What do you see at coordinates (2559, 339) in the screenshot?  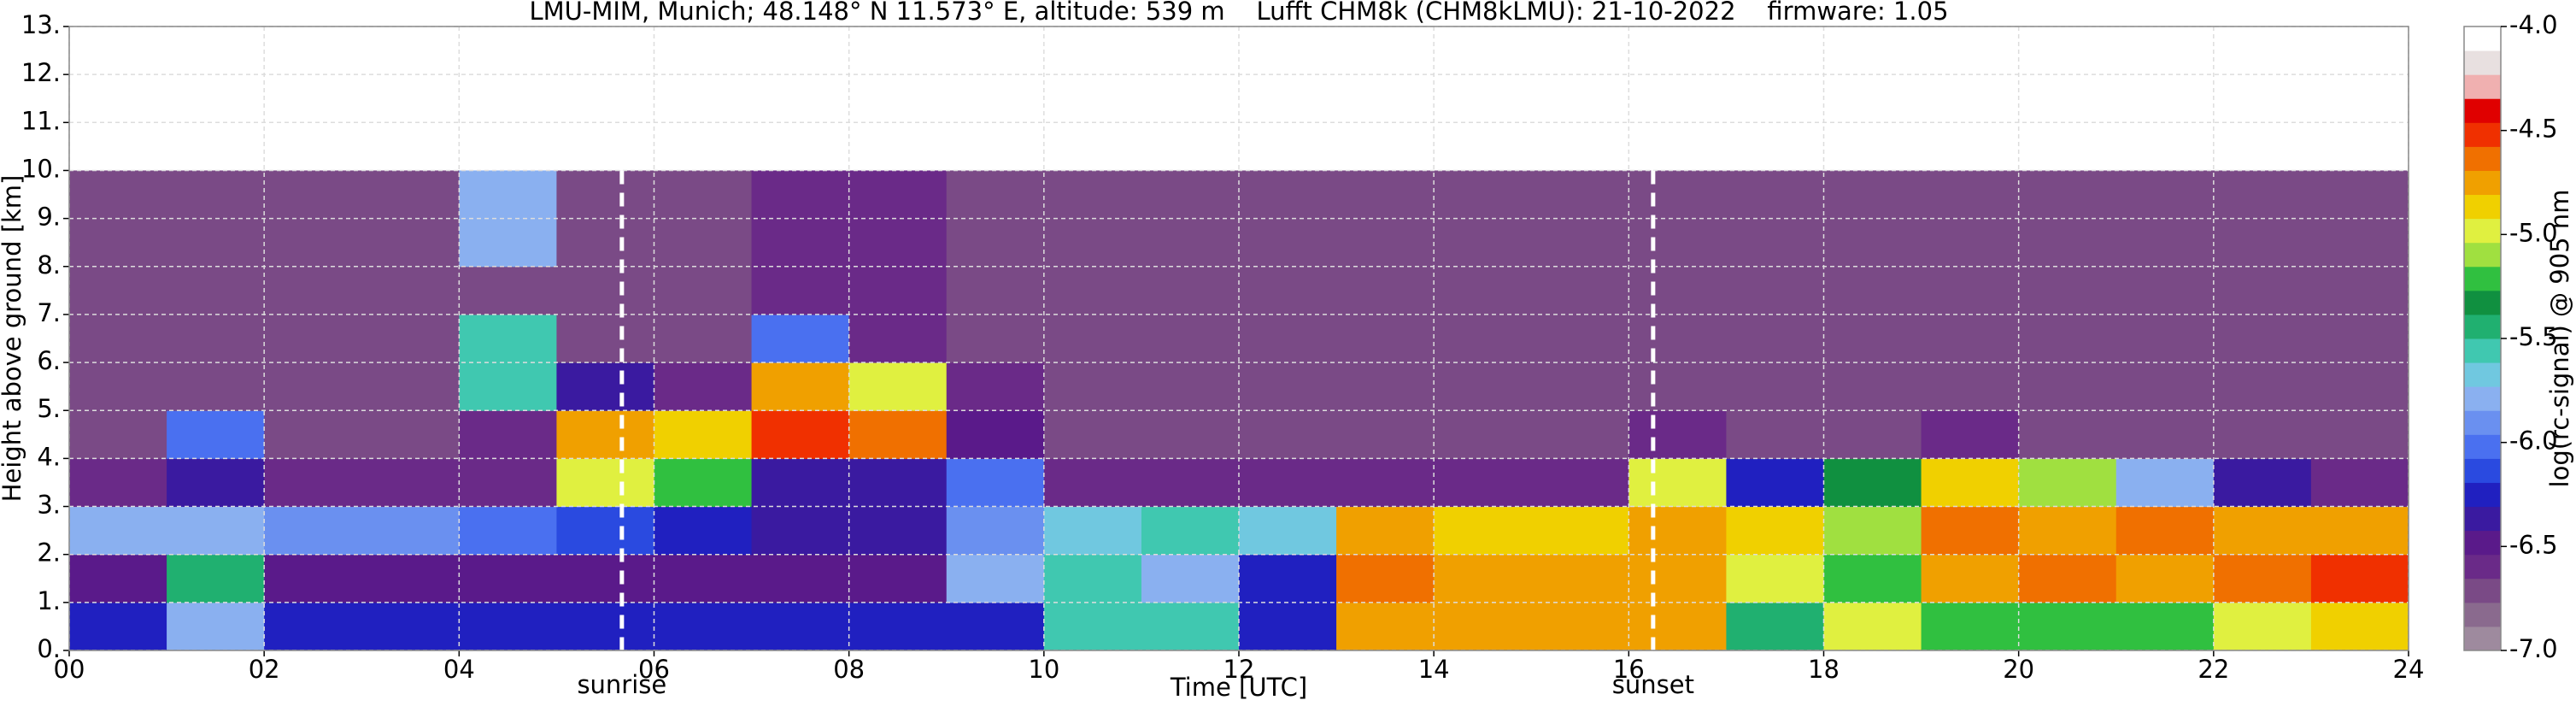 I see `colorbar-label: log(rc-signal) @ 905 nm` at bounding box center [2559, 339].